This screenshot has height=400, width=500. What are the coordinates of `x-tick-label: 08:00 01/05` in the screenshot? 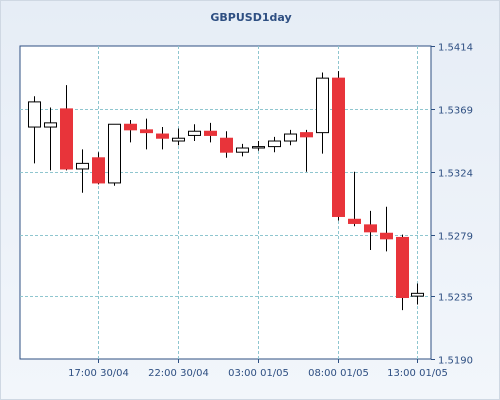 It's located at (338, 373).